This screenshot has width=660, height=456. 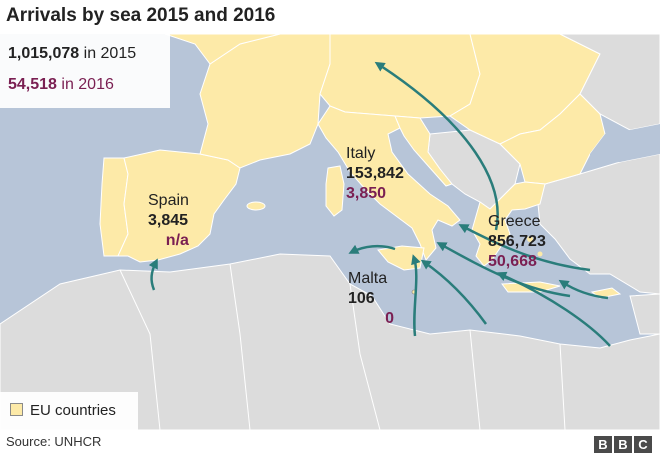 What do you see at coordinates (54, 441) in the screenshot?
I see `source-note: Source: UNHCR` at bounding box center [54, 441].